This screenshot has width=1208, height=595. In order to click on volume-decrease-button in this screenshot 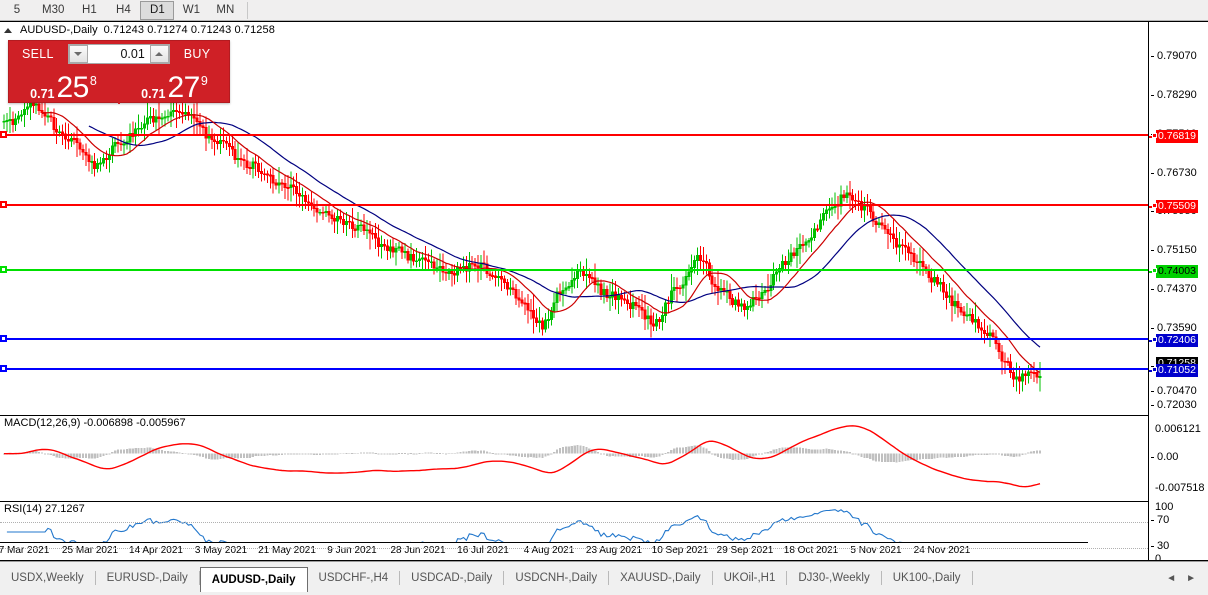, I will do `click(78, 54)`.